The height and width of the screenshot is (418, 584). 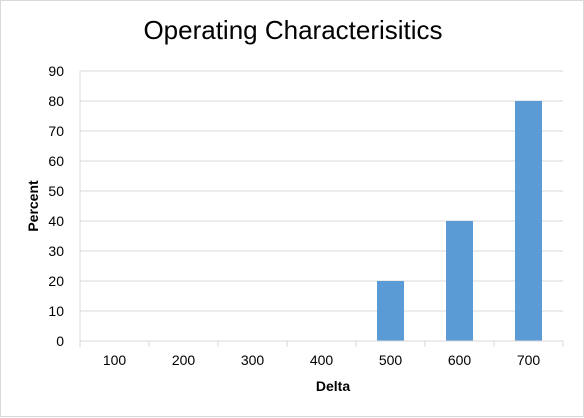 I want to click on y-tick-label: 60, so click(x=56, y=161).